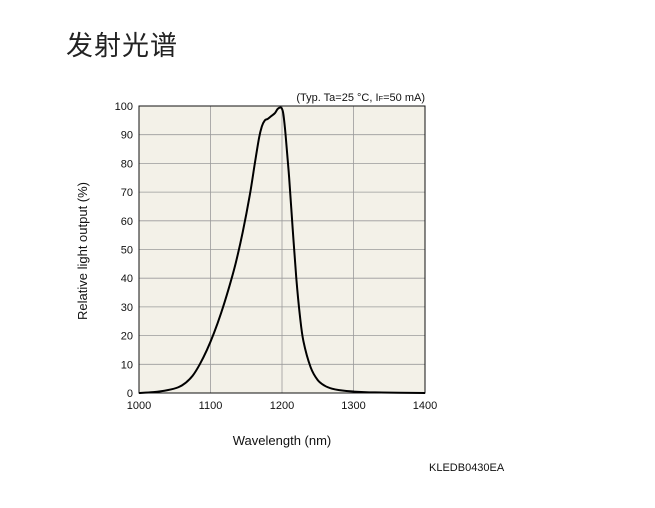 Image resolution: width=655 pixels, height=508 pixels. Describe the element at coordinates (127, 308) in the screenshot. I see `y-tick-label: 30` at that location.